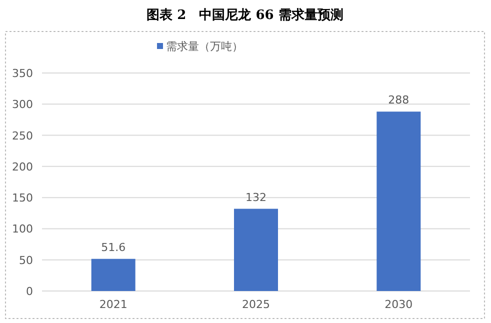  Describe the element at coordinates (256, 304) in the screenshot. I see `x-tick-label: 2025` at that location.